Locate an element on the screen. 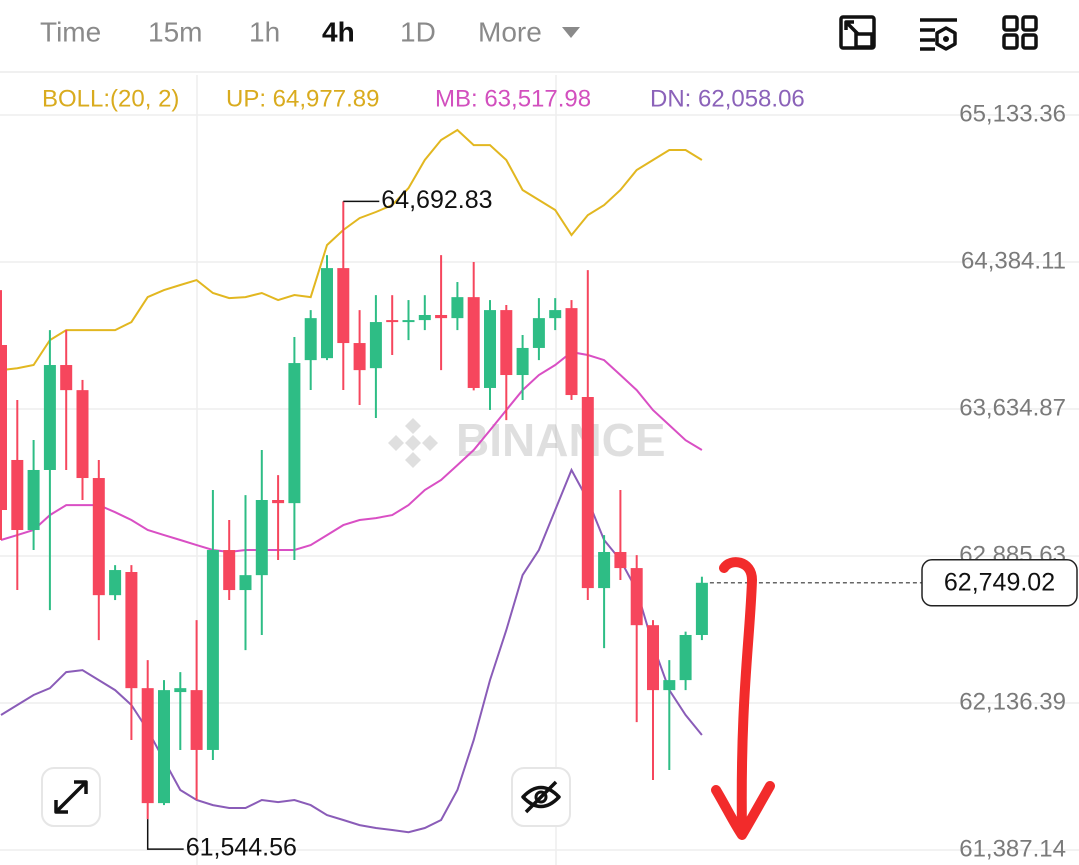  last-price-label: 62,749.02 is located at coordinates (999, 582).